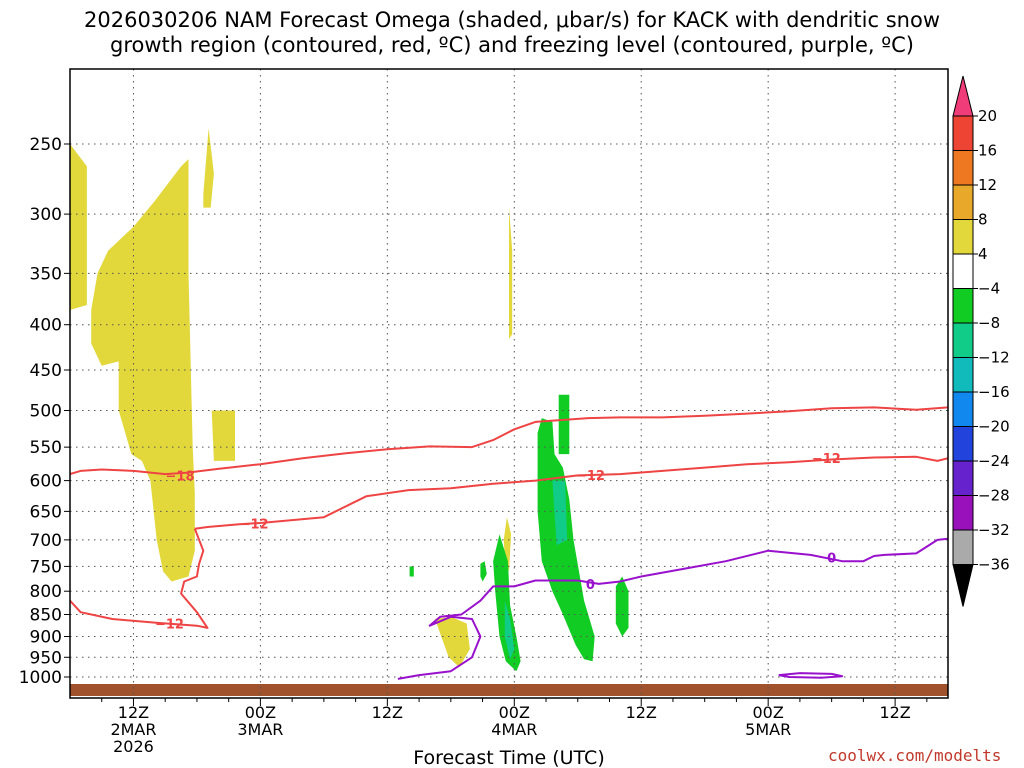 The width and height of the screenshot is (1024, 768). I want to click on colorbar: 20 16 12 8 4 −4 −8 −12 −16 −20 −24 −28 −32 −36, so click(981, 341).